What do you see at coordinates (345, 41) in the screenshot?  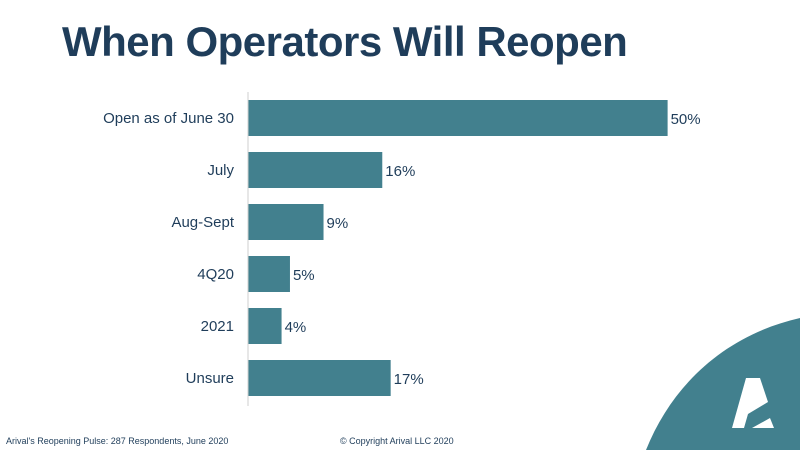 I see `chart-title: When Operators Will Reopen` at bounding box center [345, 41].